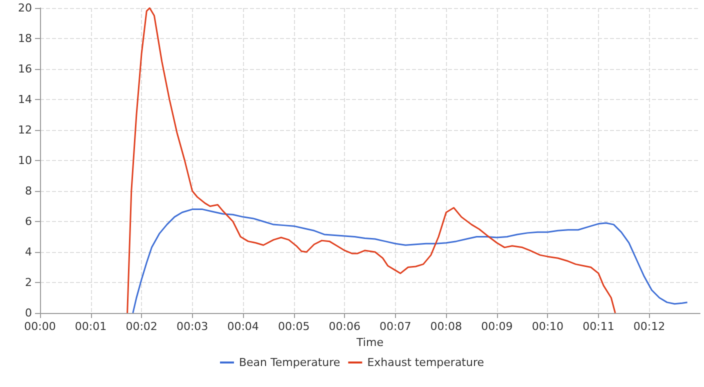 This screenshot has width=704, height=387. Describe the element at coordinates (425, 362) in the screenshot. I see `legend-label: Exhaust temperature` at that location.